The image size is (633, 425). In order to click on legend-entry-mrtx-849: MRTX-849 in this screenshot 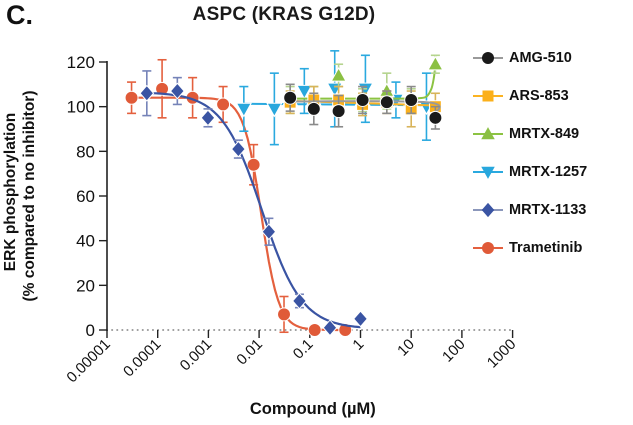, I will do `click(552, 134)`.